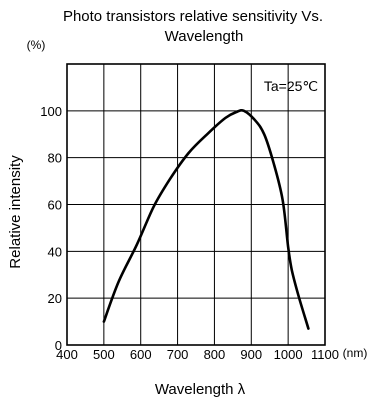 This screenshot has width=382, height=408. I want to click on y-tick-label-3: 60, so click(55, 205).